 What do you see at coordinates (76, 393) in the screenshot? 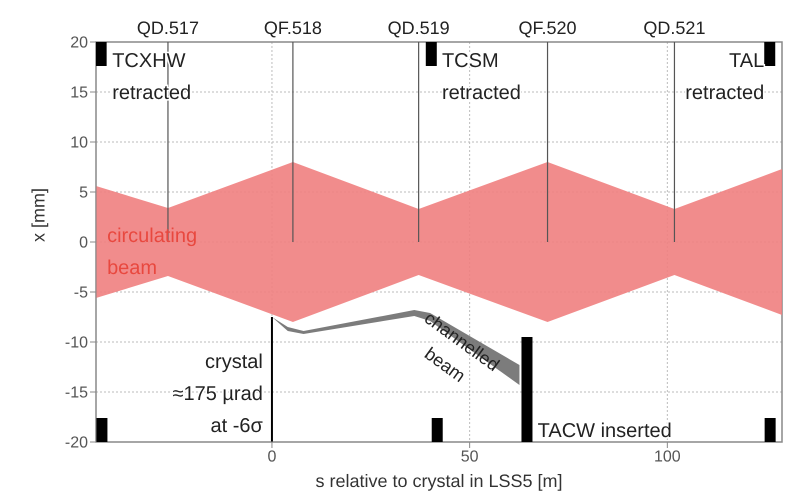
I see `y-tick-label: -15` at bounding box center [76, 393].